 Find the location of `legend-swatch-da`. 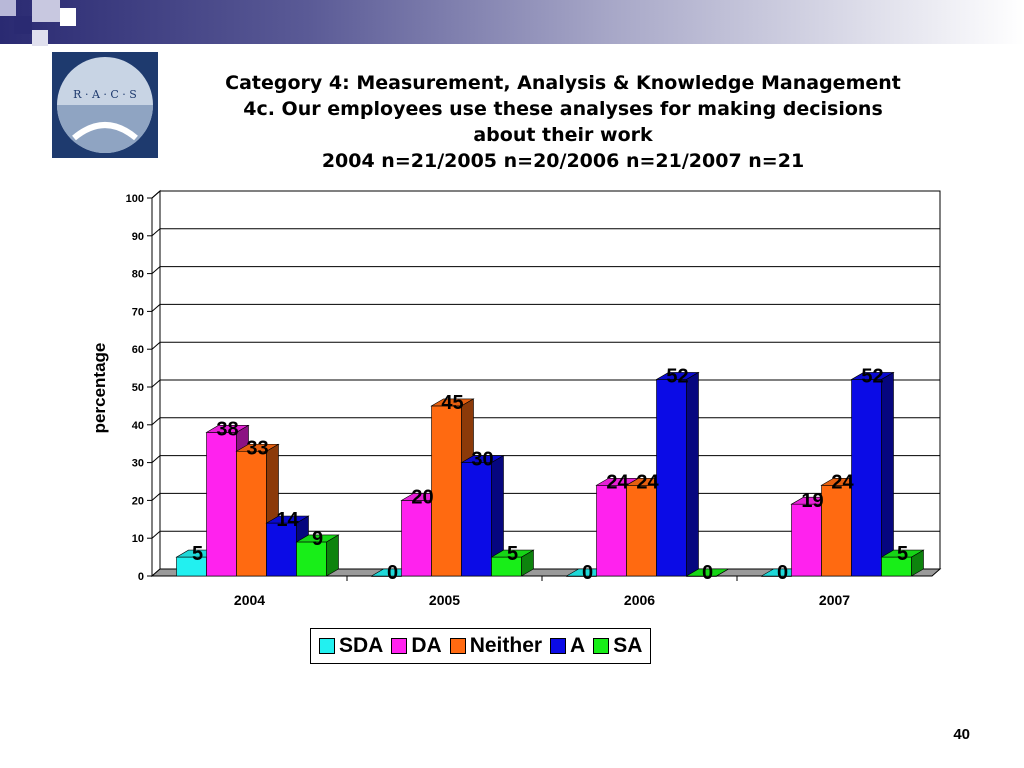

legend-swatch-da is located at coordinates (399, 646).